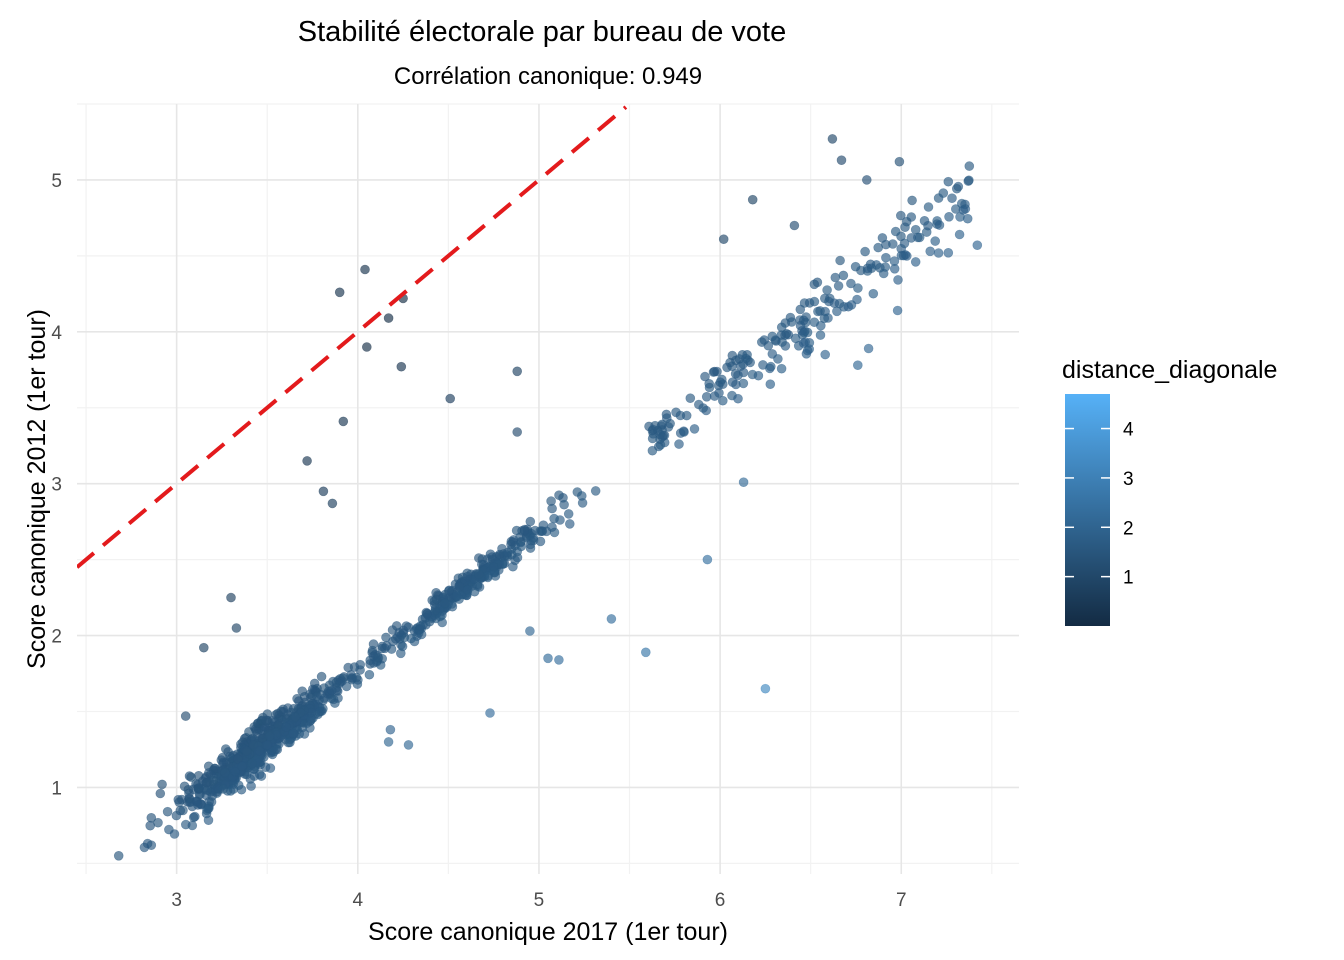 This screenshot has width=1344, height=960. What do you see at coordinates (1169, 370) in the screenshot?
I see `legend-title: distance_diagonale` at bounding box center [1169, 370].